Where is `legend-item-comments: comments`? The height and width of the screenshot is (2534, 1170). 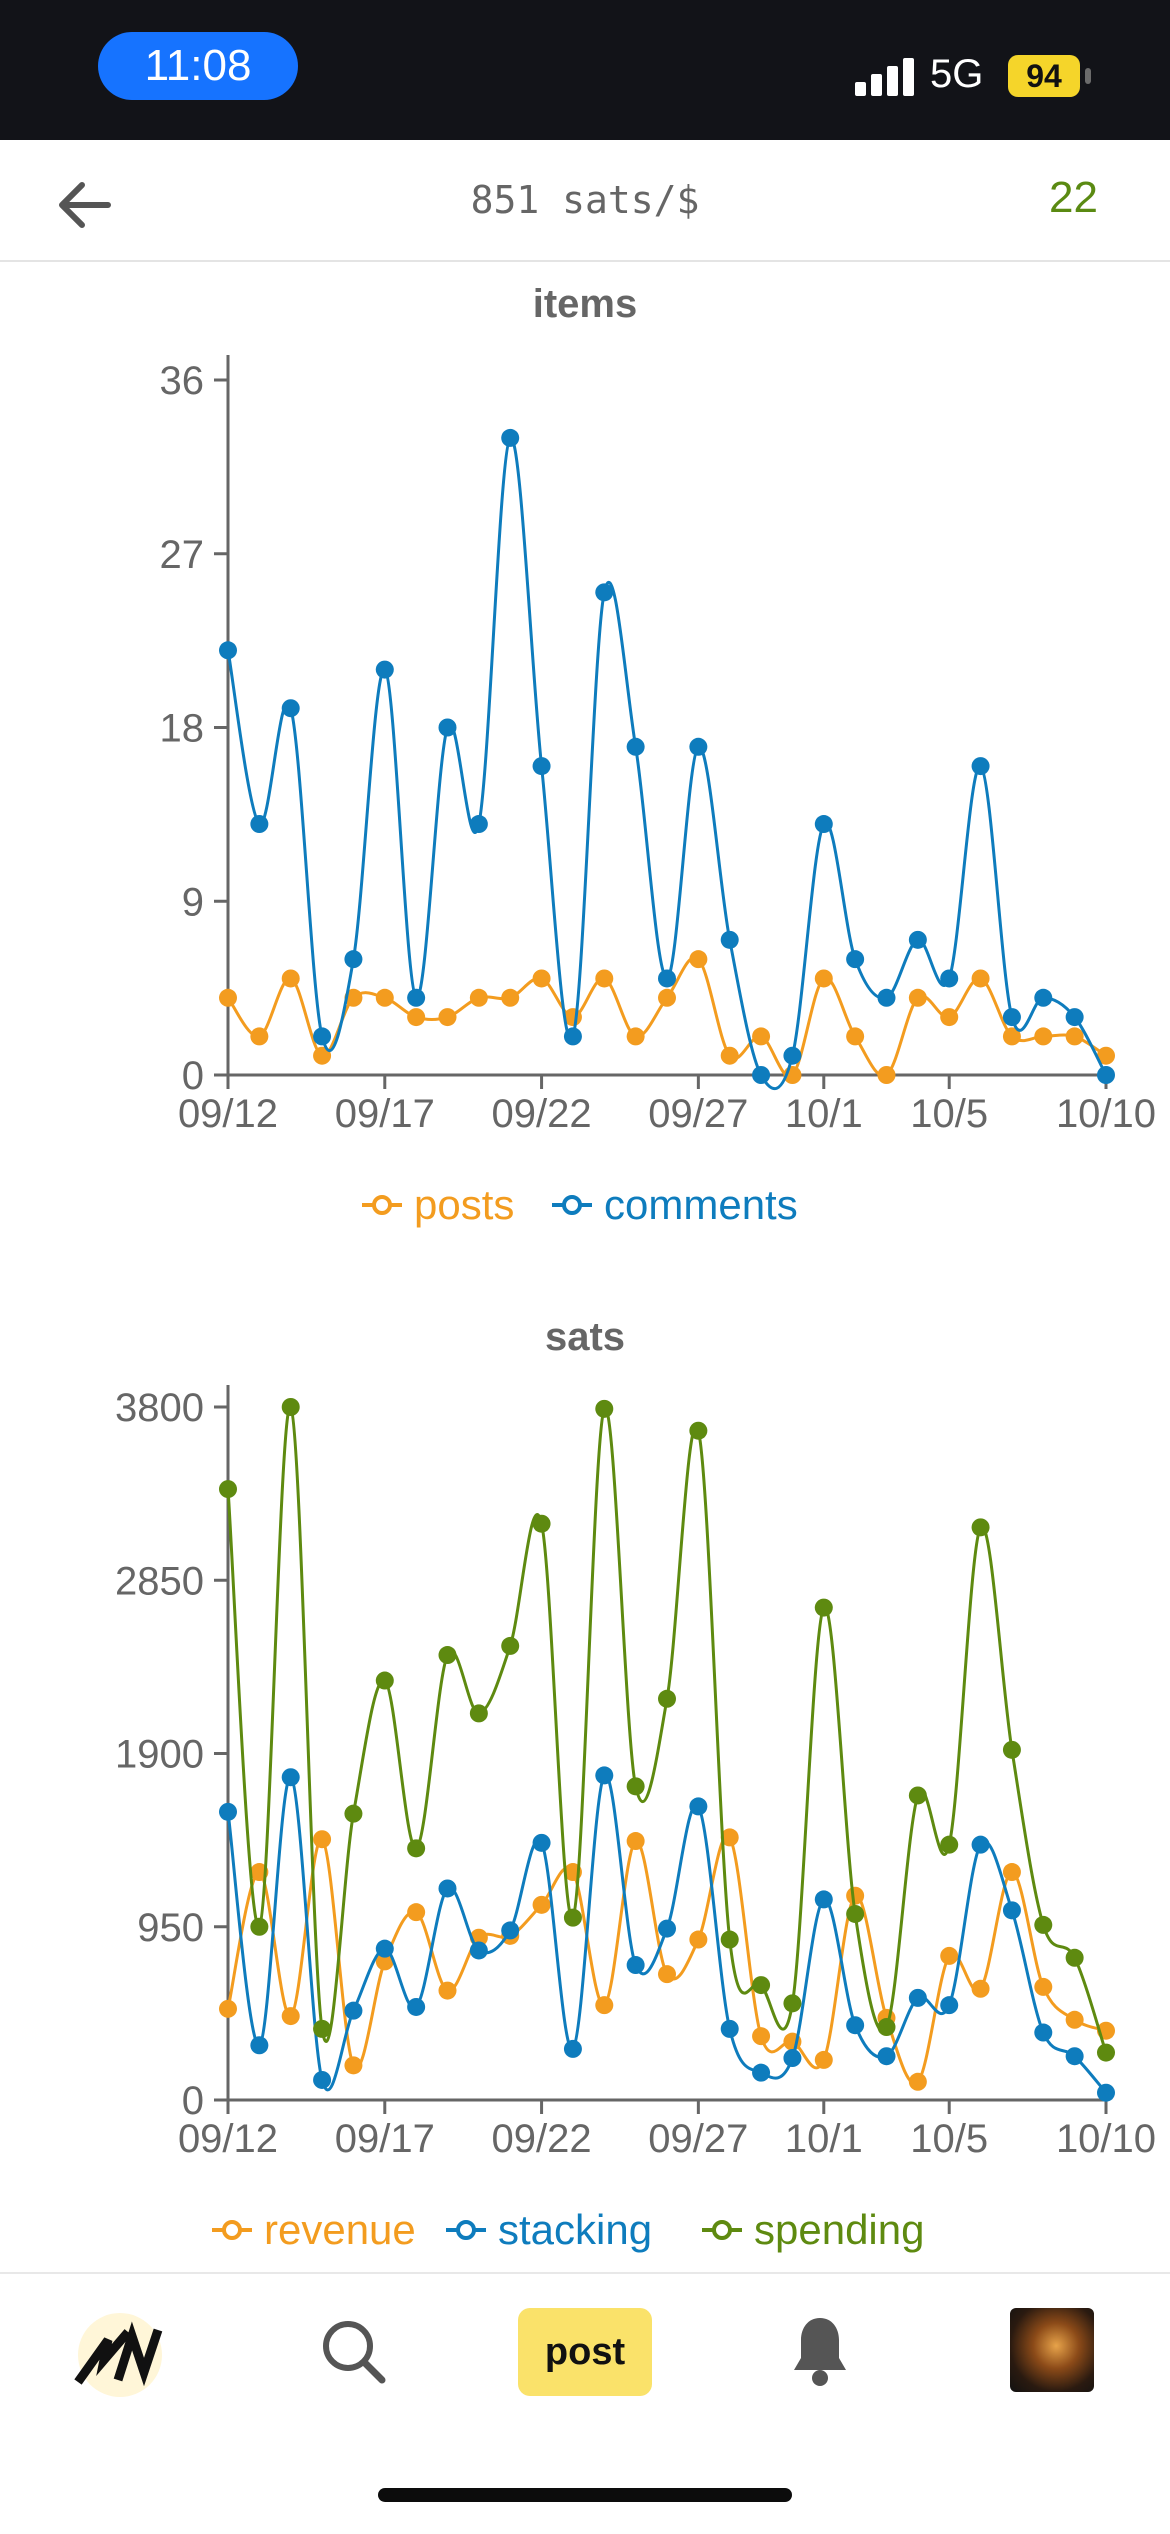
legend-item-comments: comments is located at coordinates (675, 1204).